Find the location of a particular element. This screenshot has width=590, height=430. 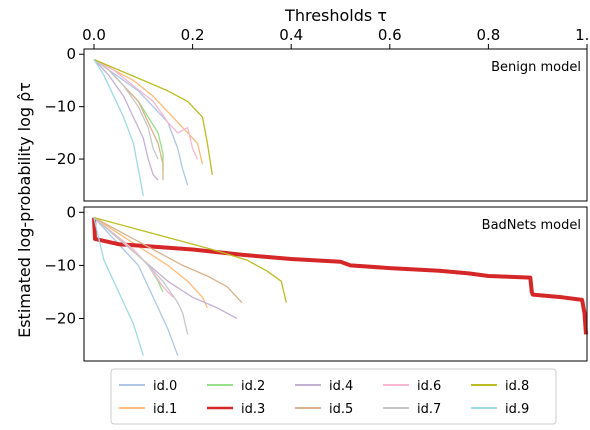

legend-item: id.7 is located at coordinates (412, 409).